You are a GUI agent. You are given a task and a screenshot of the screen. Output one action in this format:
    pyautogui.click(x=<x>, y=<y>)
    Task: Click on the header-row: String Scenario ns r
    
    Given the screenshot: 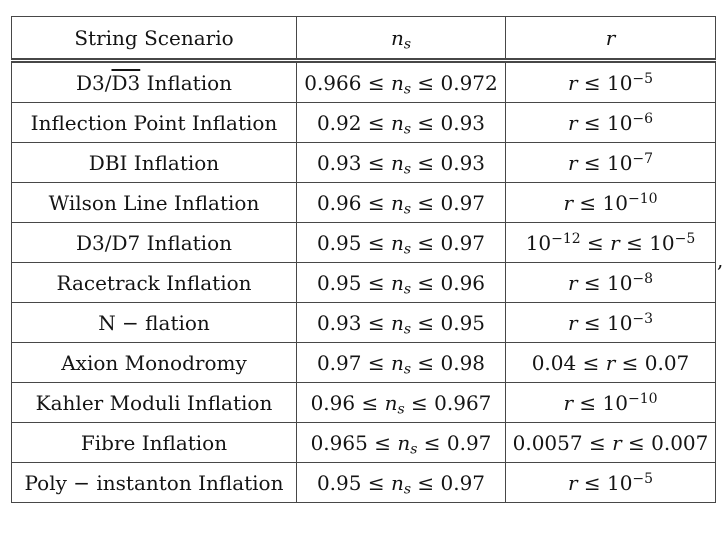 What is the action you would take?
    pyautogui.click(x=363, y=39)
    